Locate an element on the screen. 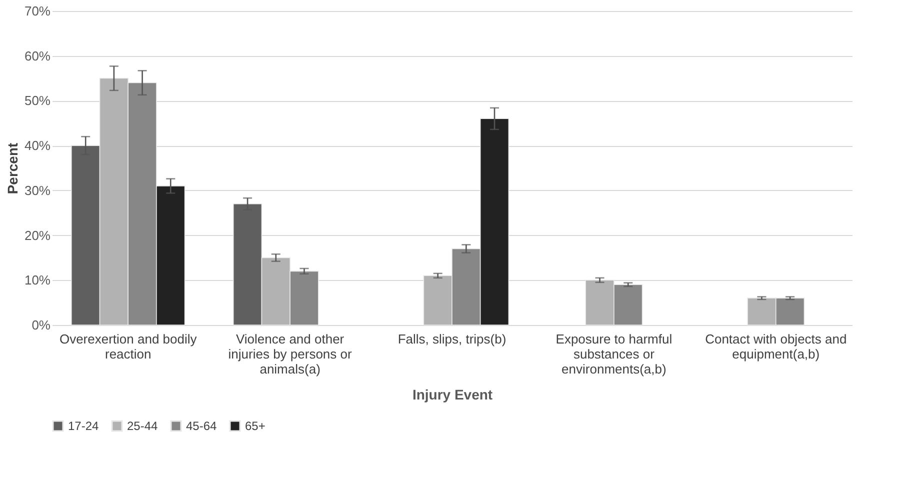 Image resolution: width=900 pixels, height=487 pixels. legend-label: 45-64 is located at coordinates (202, 426).